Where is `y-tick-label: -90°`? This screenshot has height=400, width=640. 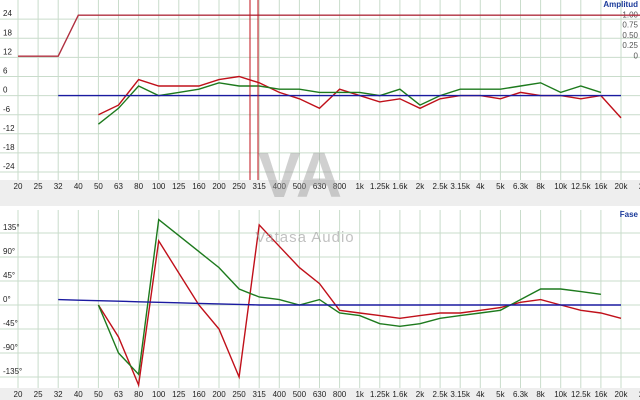
y-tick-label: -90° is located at coordinates (10, 347).